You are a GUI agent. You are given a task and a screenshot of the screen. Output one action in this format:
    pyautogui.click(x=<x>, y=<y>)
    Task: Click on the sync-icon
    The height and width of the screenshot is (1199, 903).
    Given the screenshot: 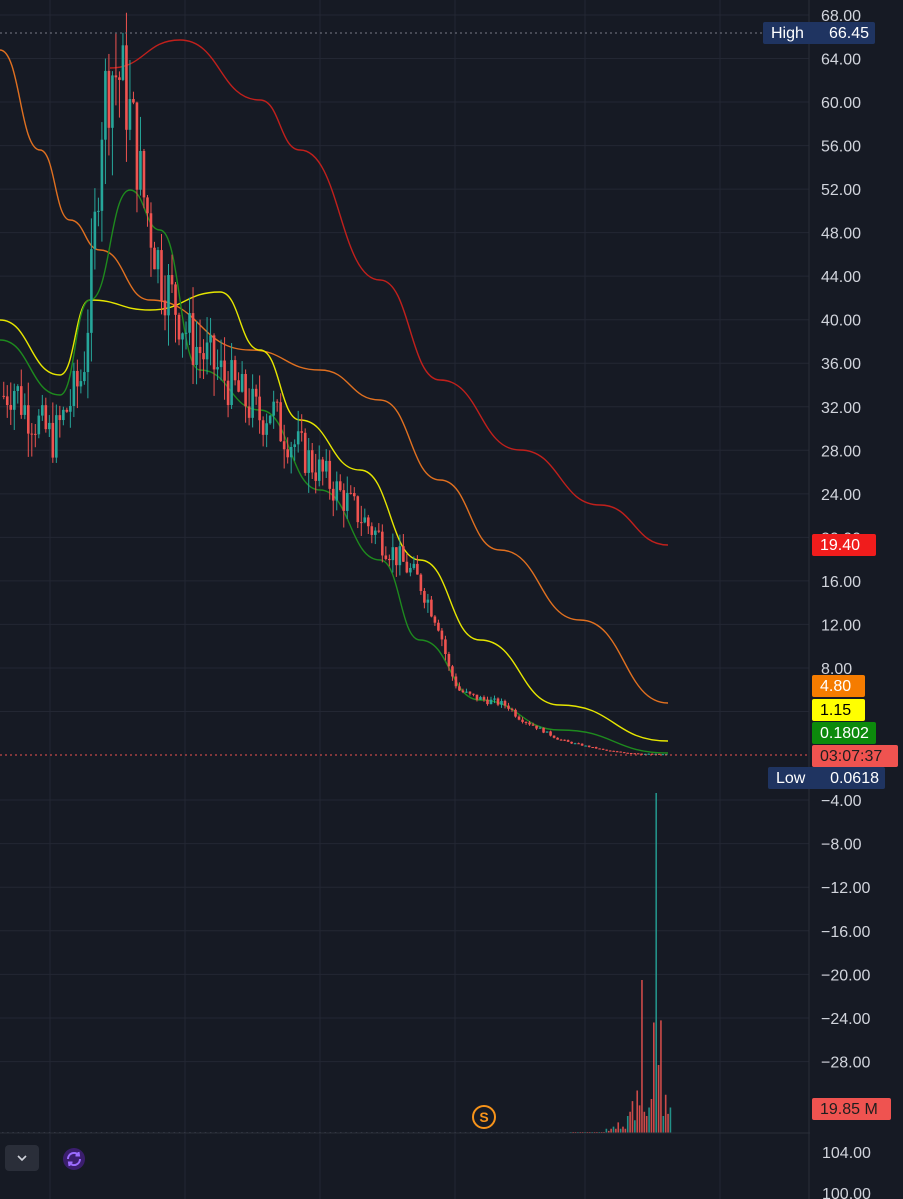 What is the action you would take?
    pyautogui.click(x=74, y=1159)
    